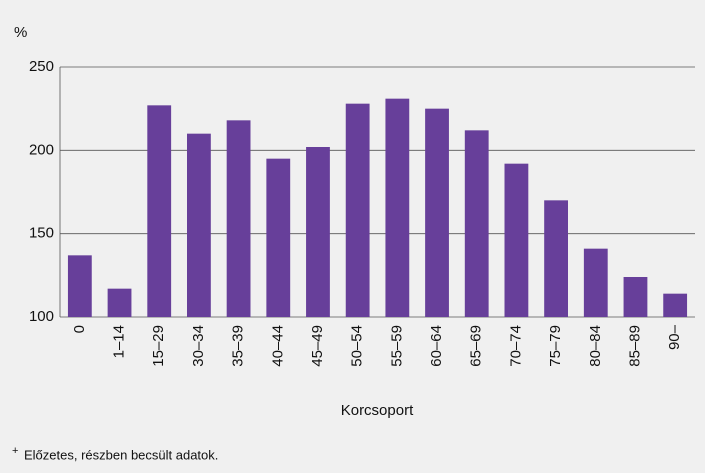 This screenshot has height=473, width=705. I want to click on footnote: Előzetes, részben becsült adatok., so click(121, 454).